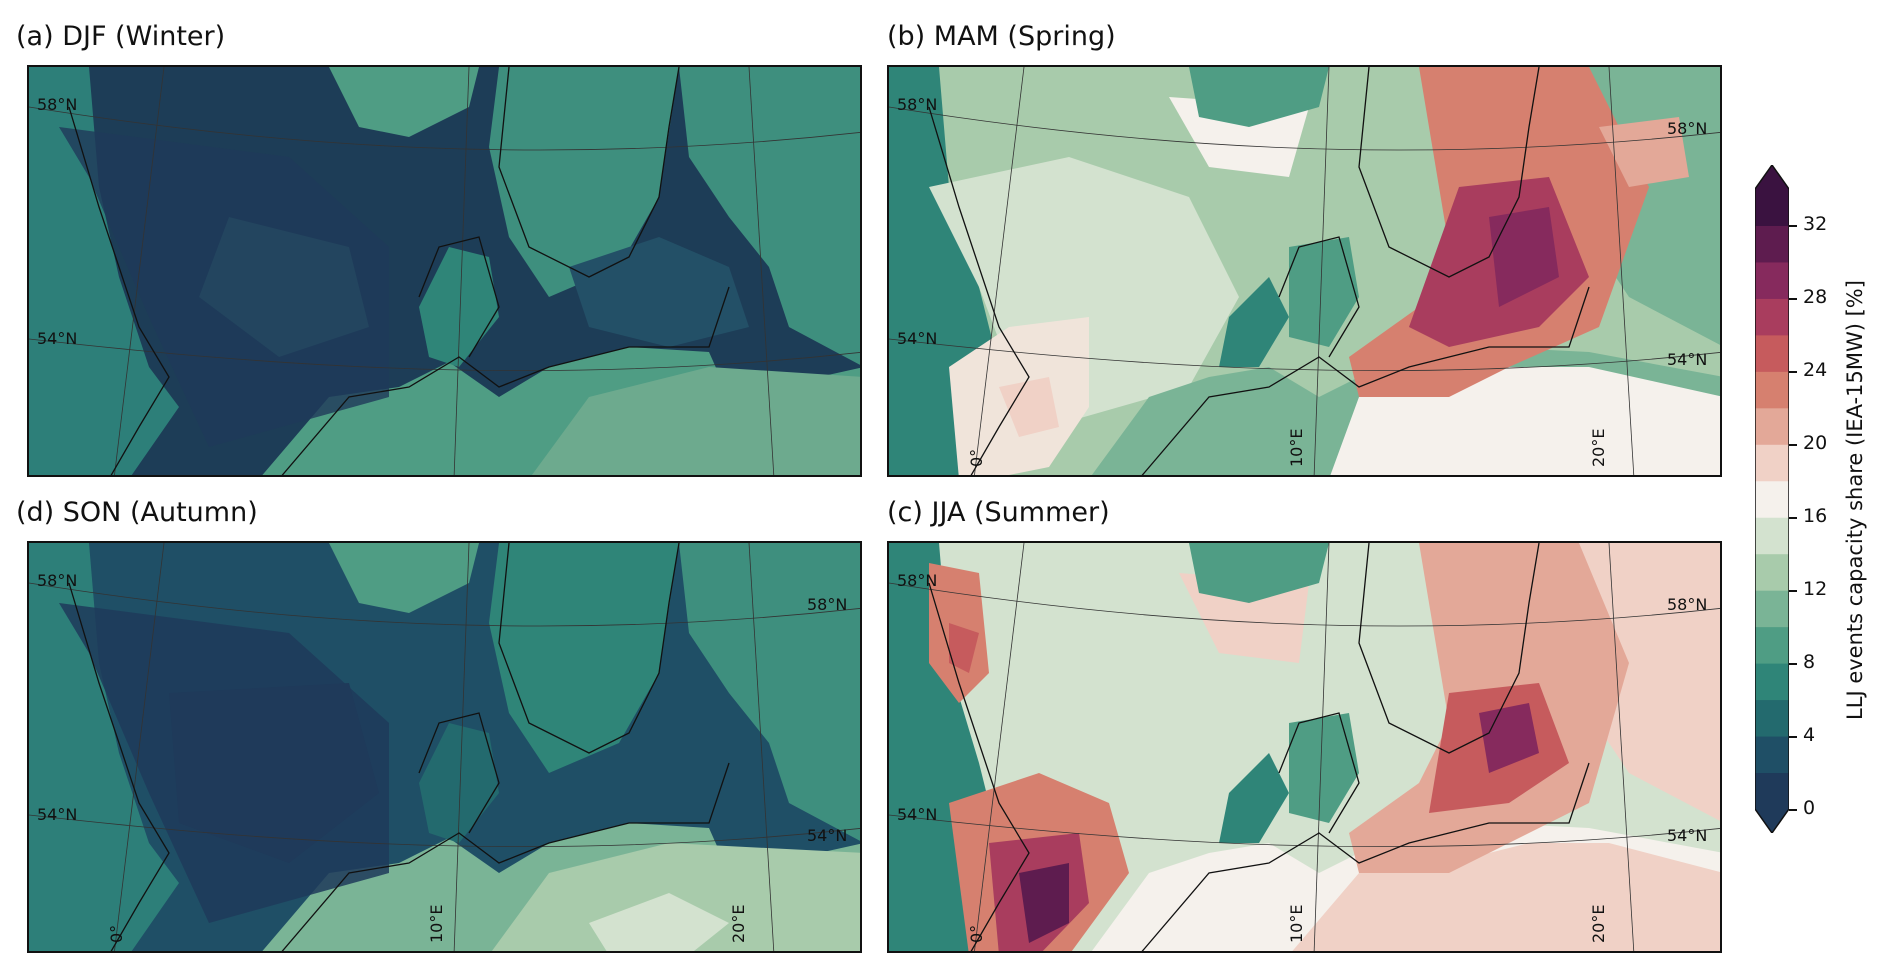 The image size is (1892, 971). Describe the element at coordinates (116, 933) in the screenshot. I see `lon-label-0-son: 0°` at that location.